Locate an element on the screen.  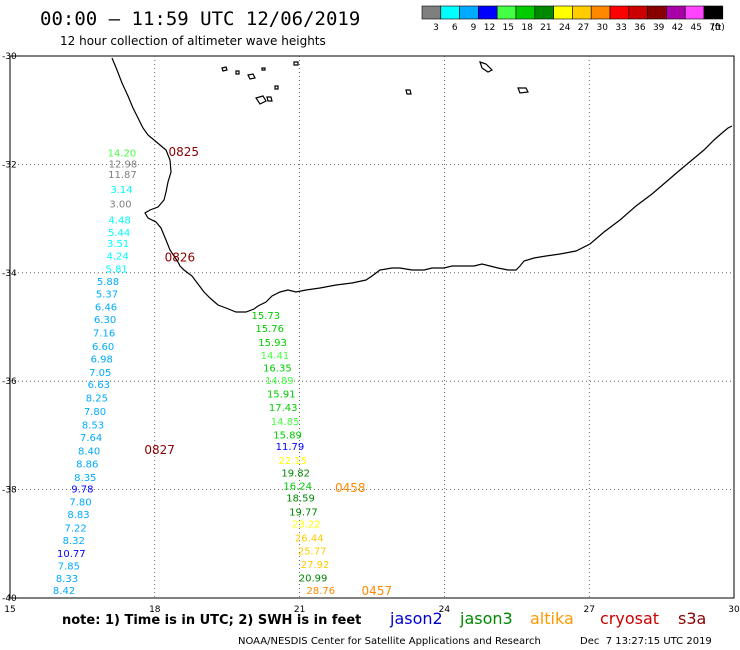
swh-value-label: 8.42 is located at coordinates (64, 591).